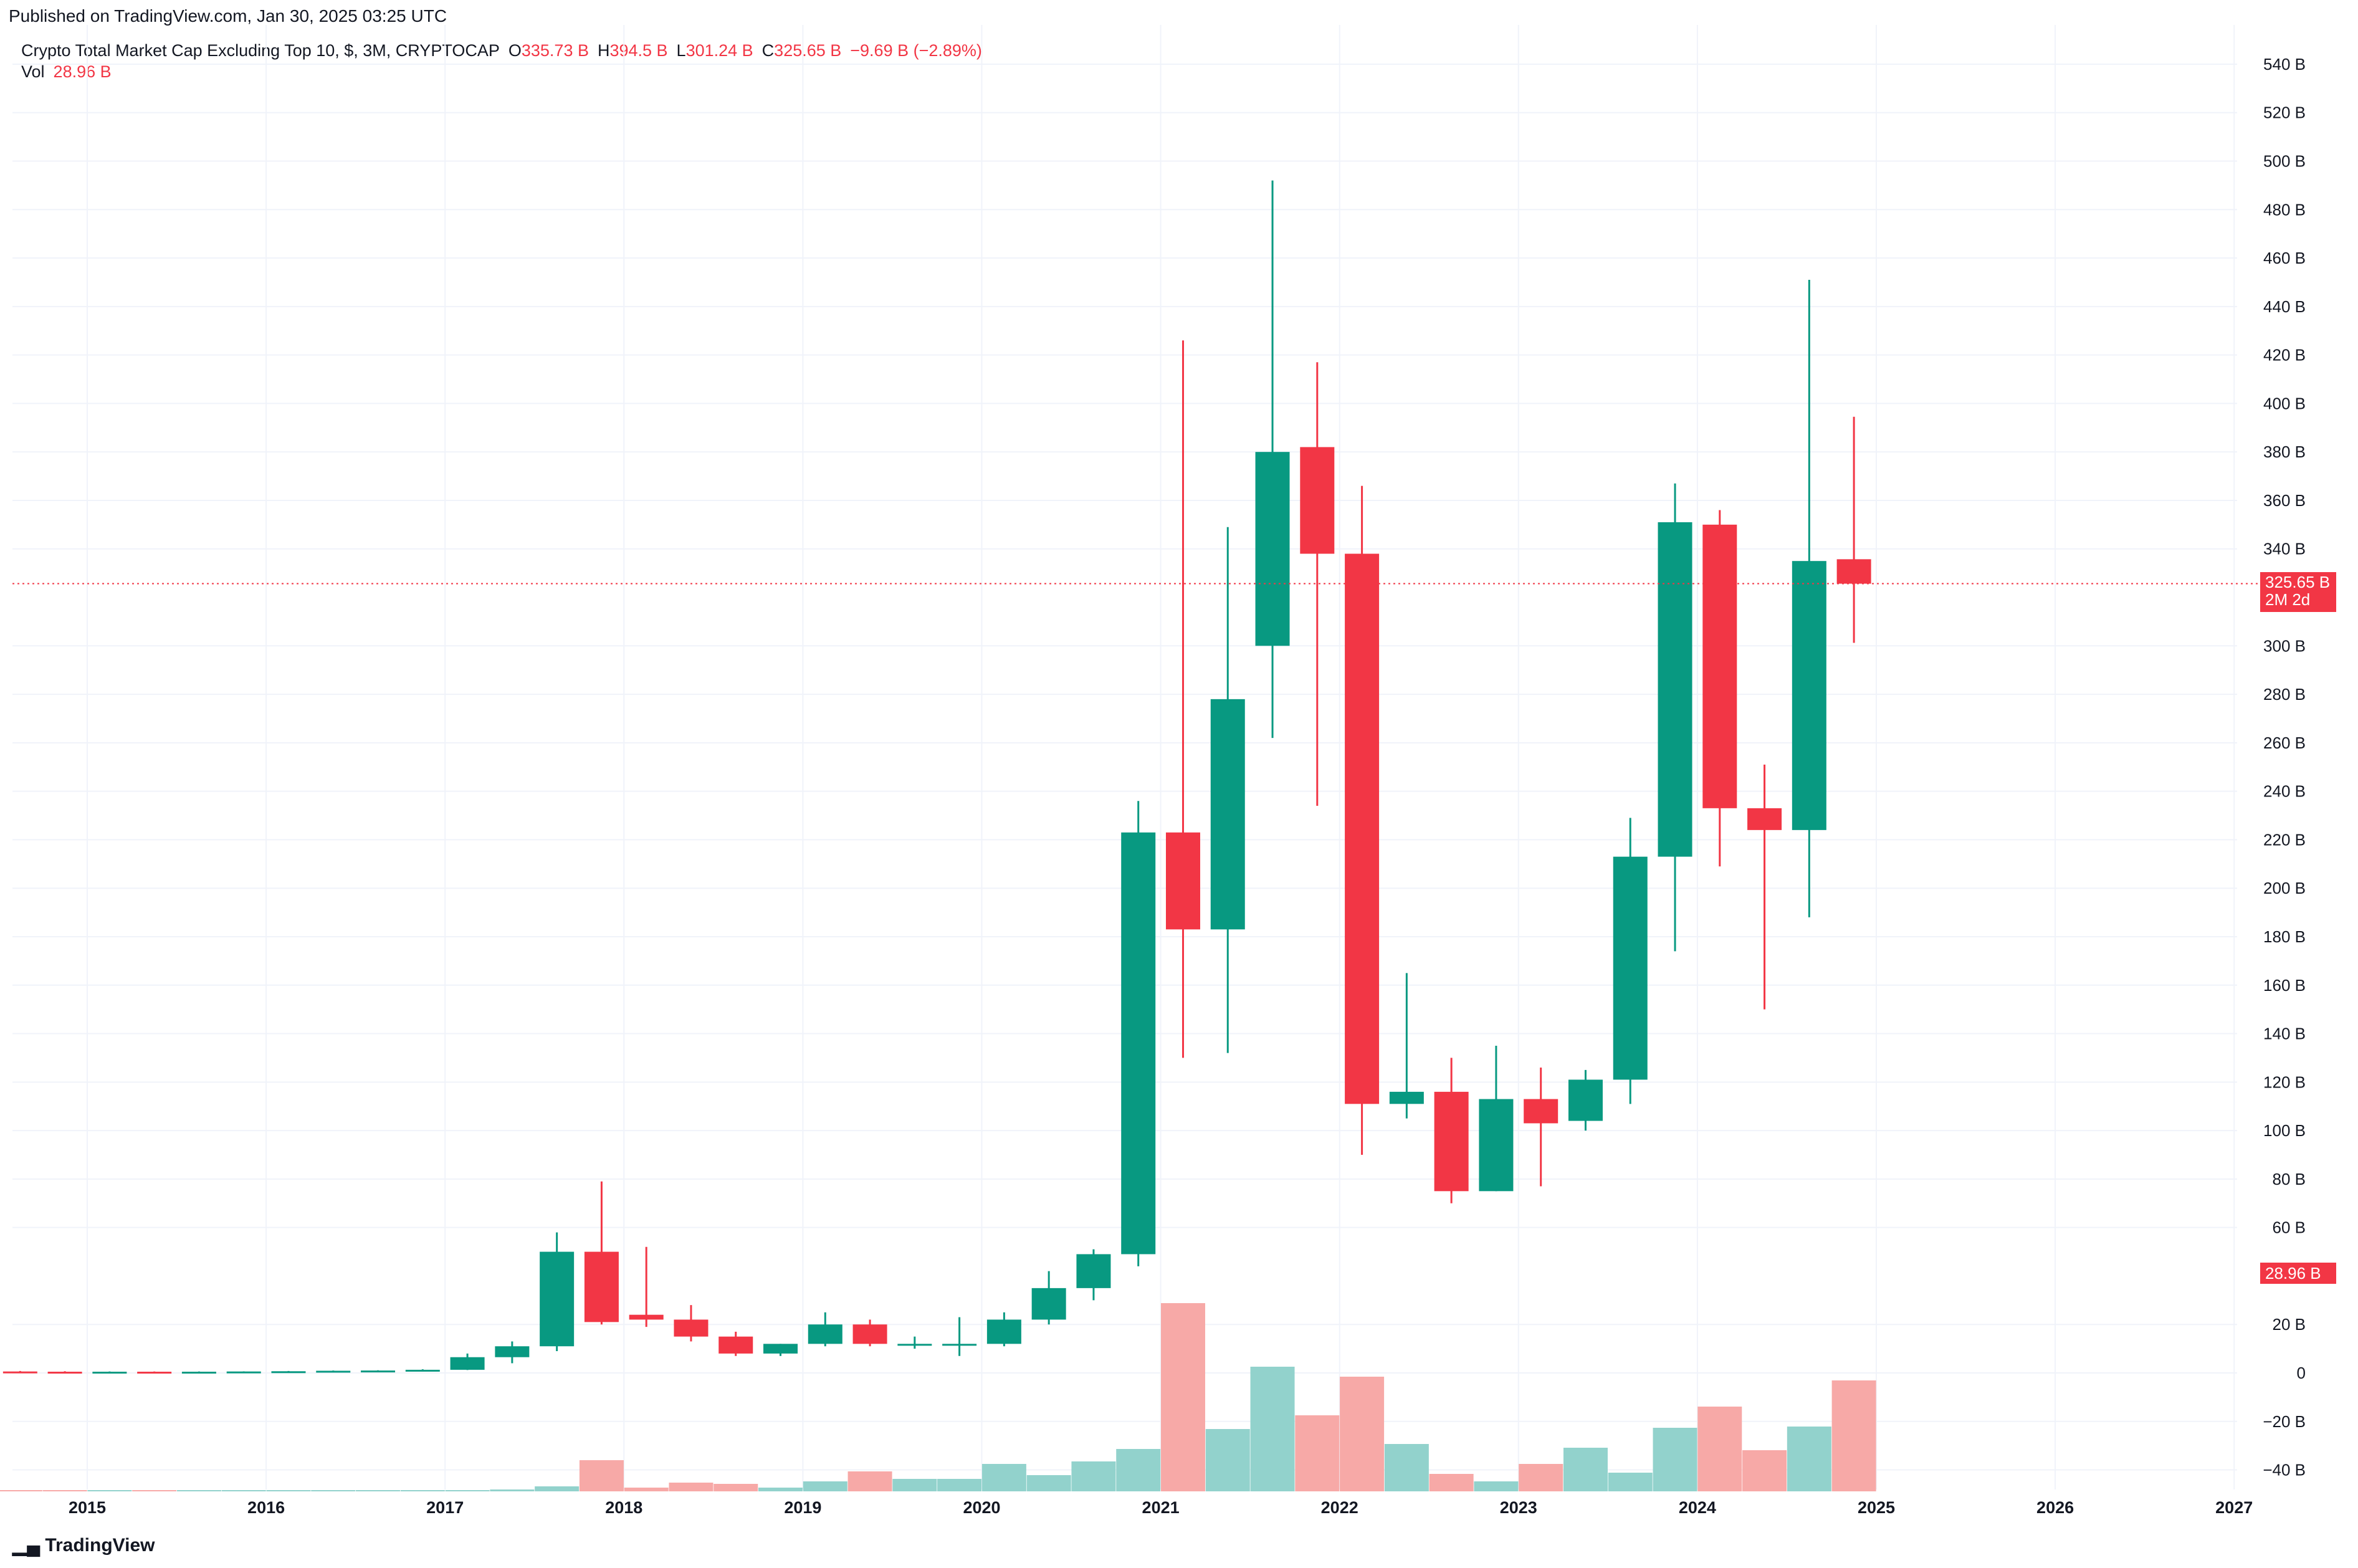 The height and width of the screenshot is (1568, 2358). What do you see at coordinates (2298, 592) in the screenshot?
I see `last-price-tag: 325.65 B 2M 2d` at bounding box center [2298, 592].